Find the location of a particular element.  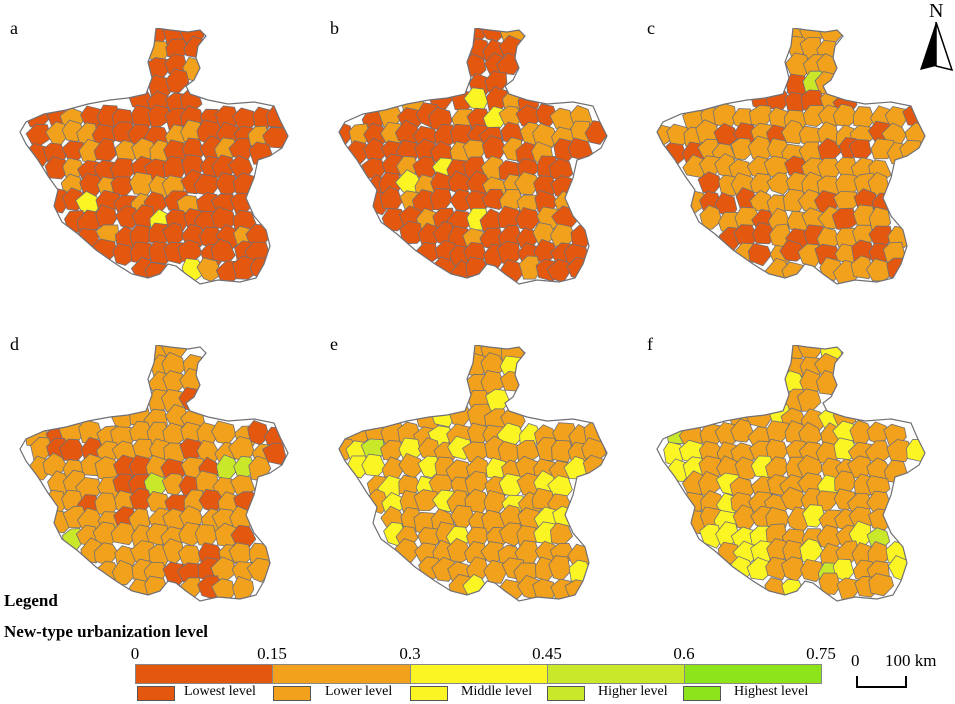

panel-label-a: a is located at coordinates (14, 28).